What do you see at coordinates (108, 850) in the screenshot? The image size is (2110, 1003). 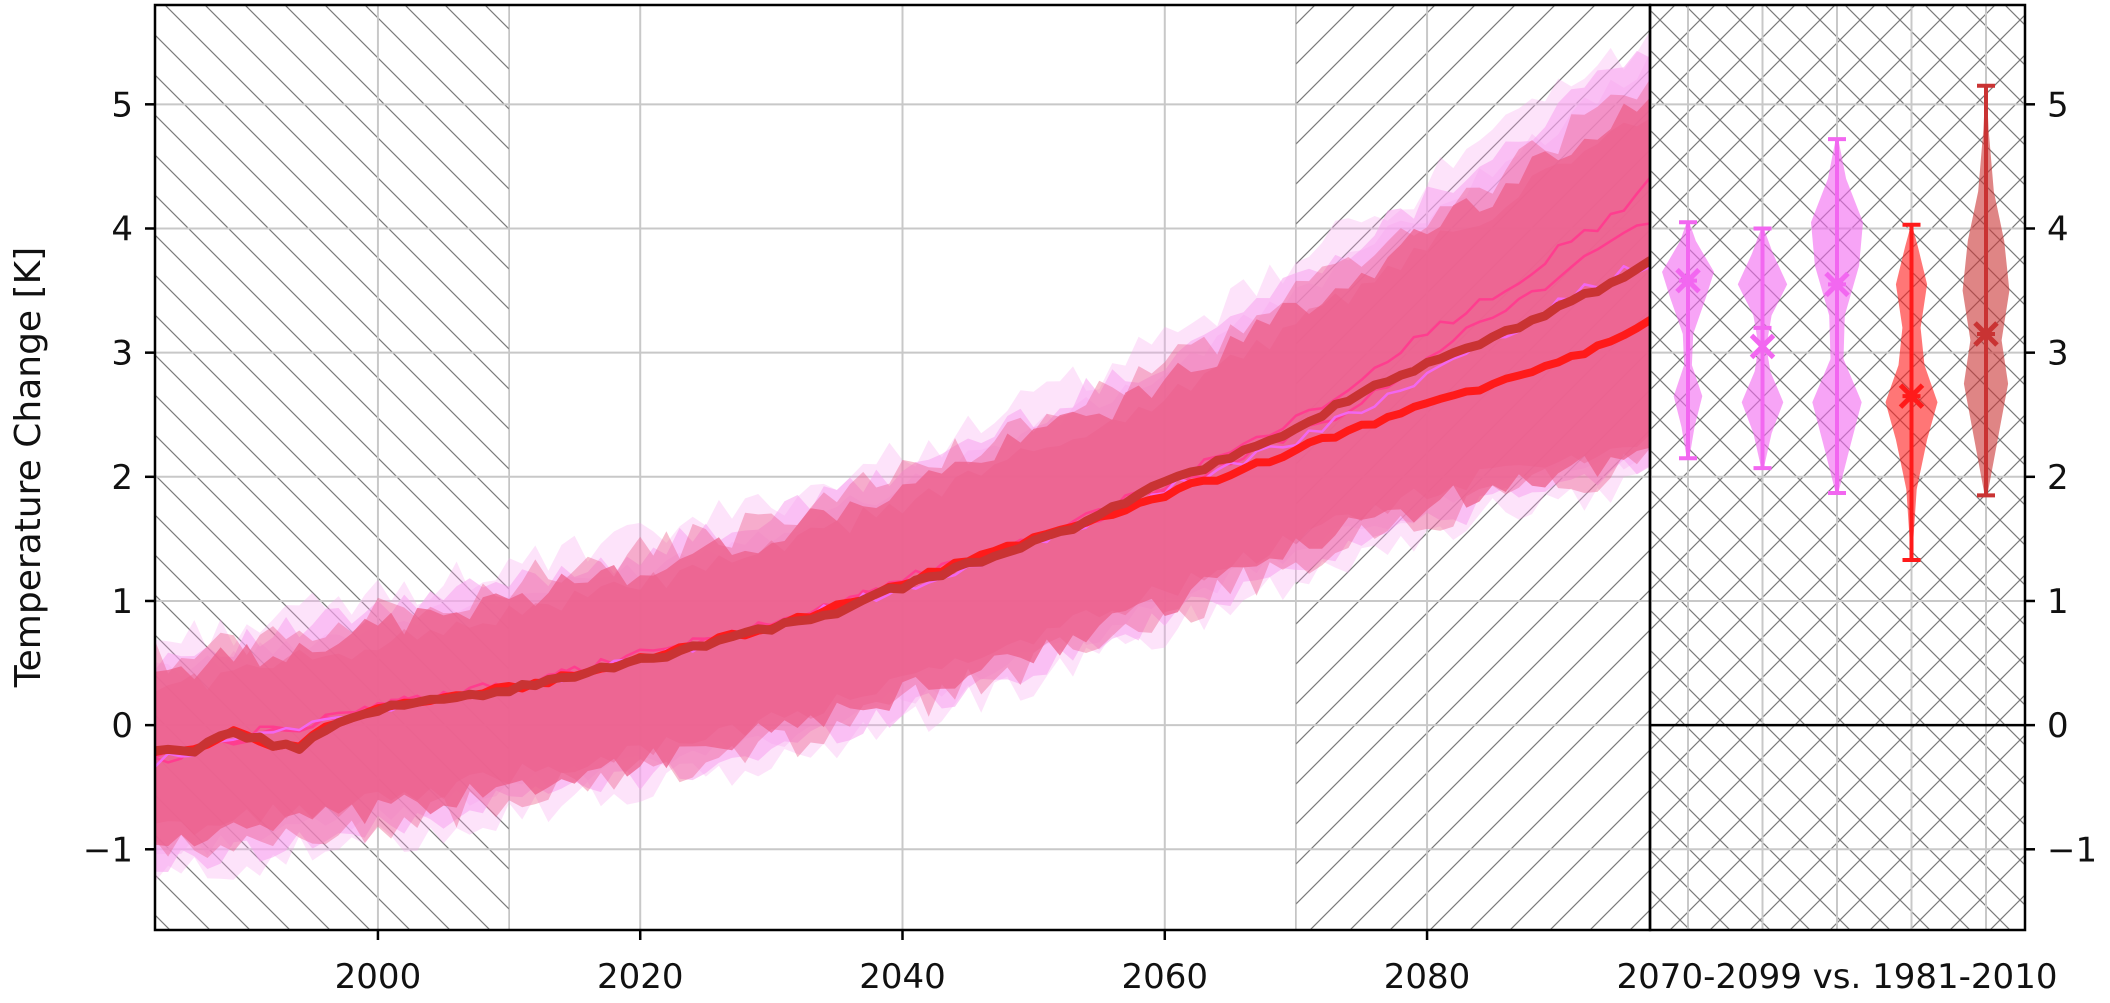 I see `y-tick-label: −1` at bounding box center [108, 850].